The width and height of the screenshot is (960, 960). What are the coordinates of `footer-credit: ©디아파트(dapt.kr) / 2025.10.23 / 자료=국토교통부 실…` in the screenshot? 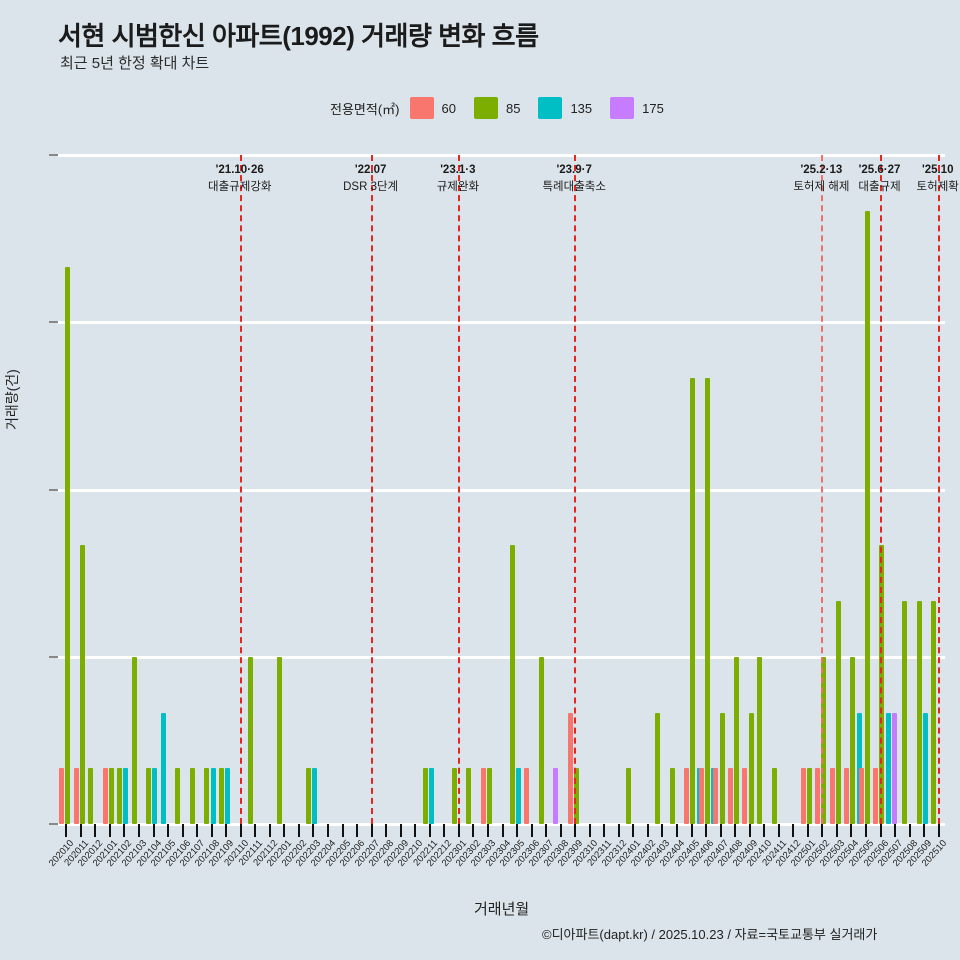 It's located at (710, 934).